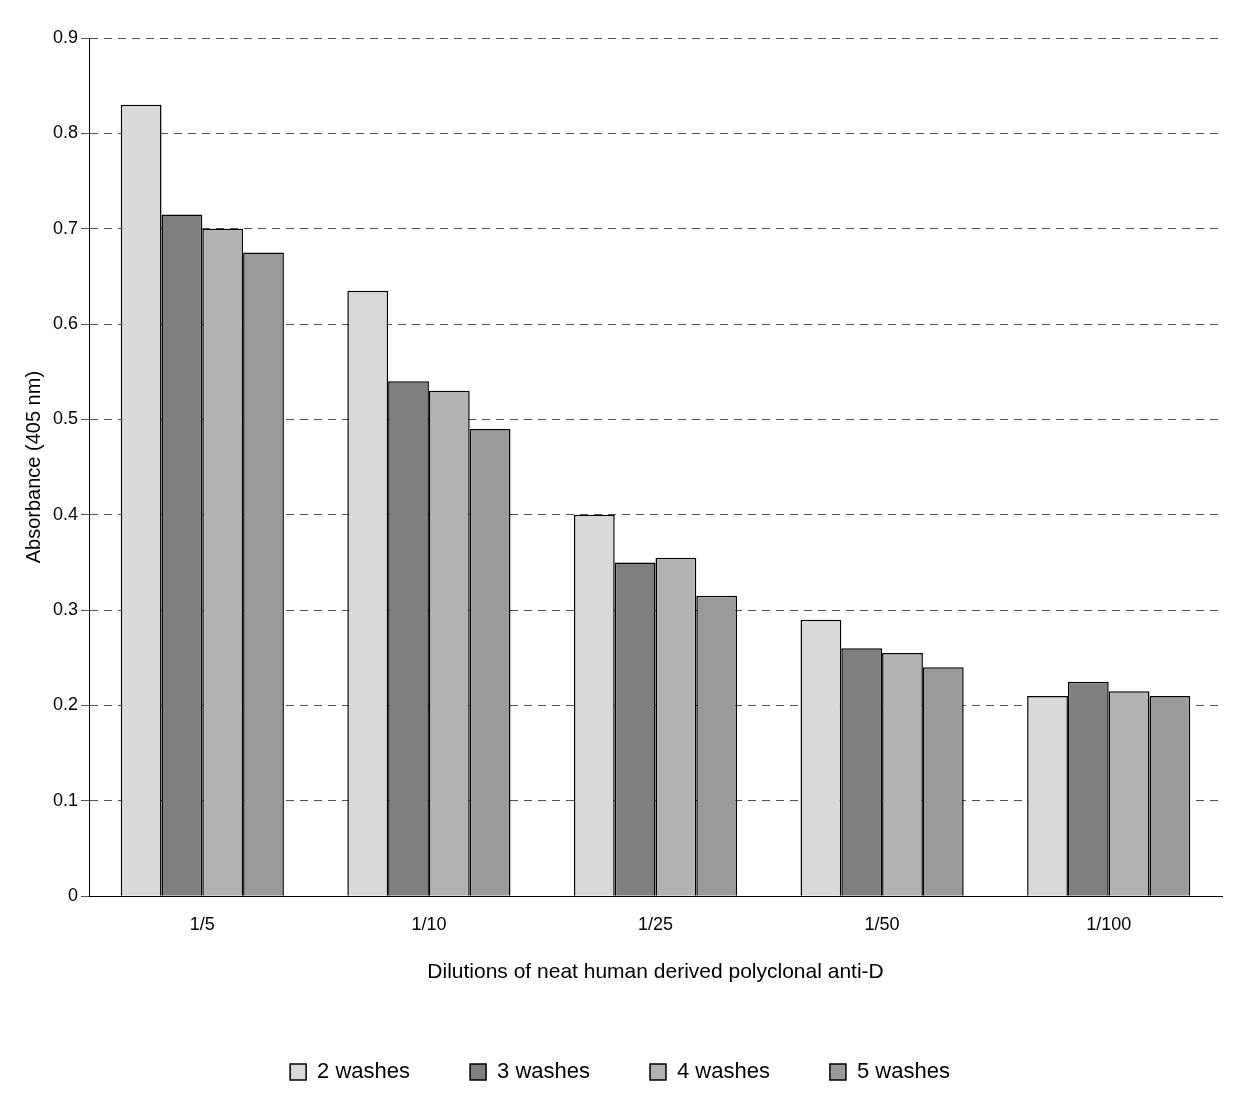 The height and width of the screenshot is (1111, 1250). What do you see at coordinates (32, 467) in the screenshot?
I see `y-axis-title: Absorbance (405 nm)` at bounding box center [32, 467].